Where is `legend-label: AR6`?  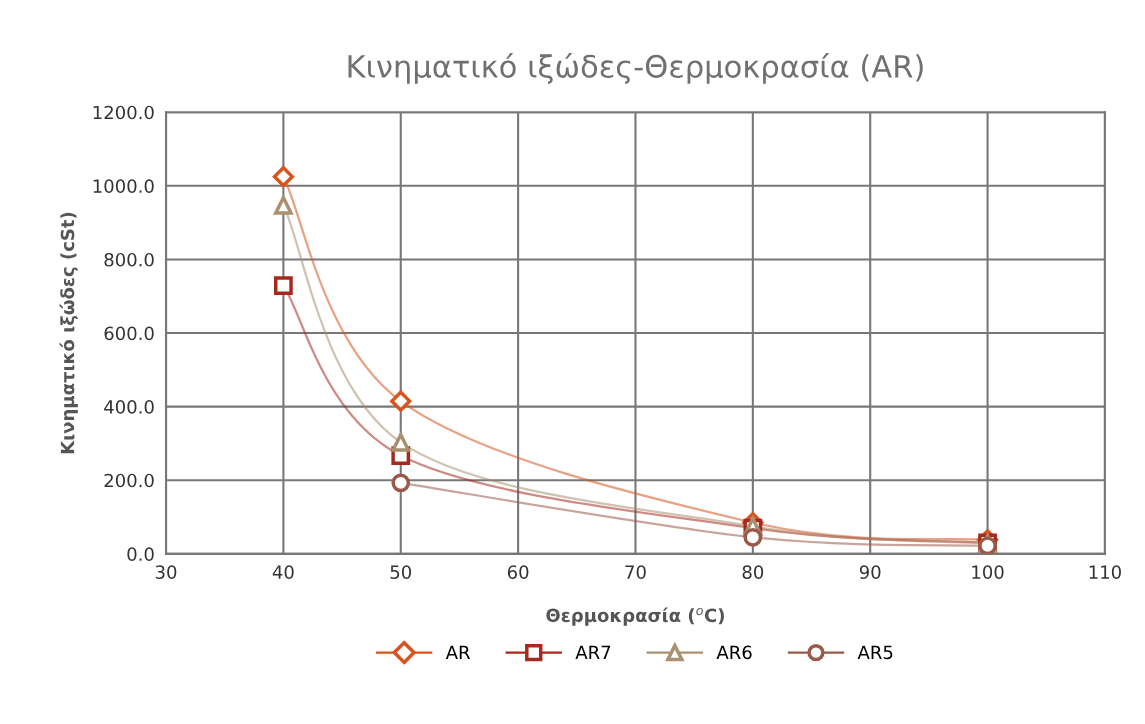
legend-label: AR6 is located at coordinates (734, 652).